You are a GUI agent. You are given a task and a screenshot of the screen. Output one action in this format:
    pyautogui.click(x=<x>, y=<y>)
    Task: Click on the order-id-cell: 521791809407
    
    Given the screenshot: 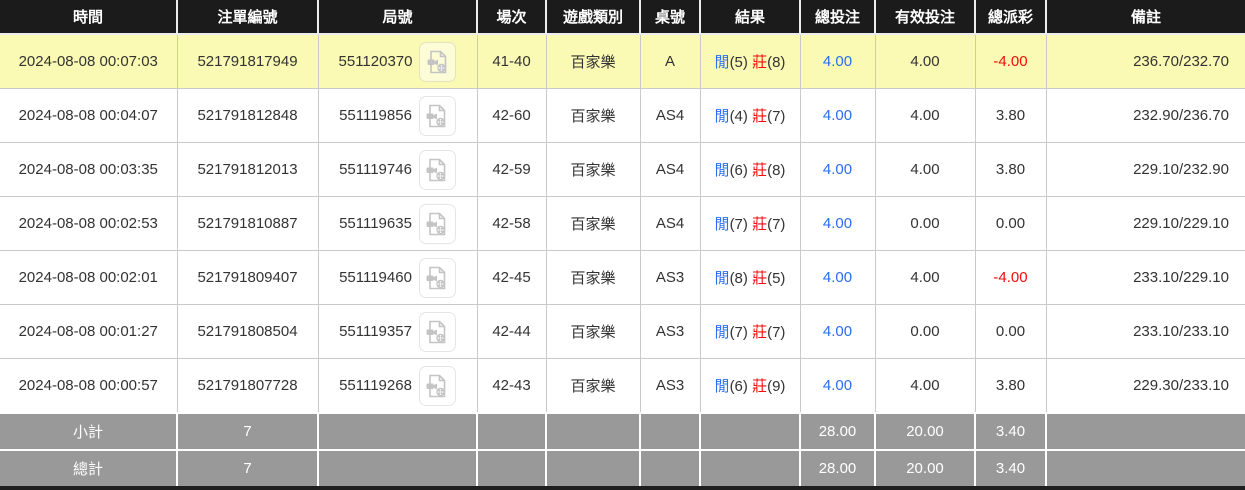 What is the action you would take?
    pyautogui.click(x=247, y=277)
    